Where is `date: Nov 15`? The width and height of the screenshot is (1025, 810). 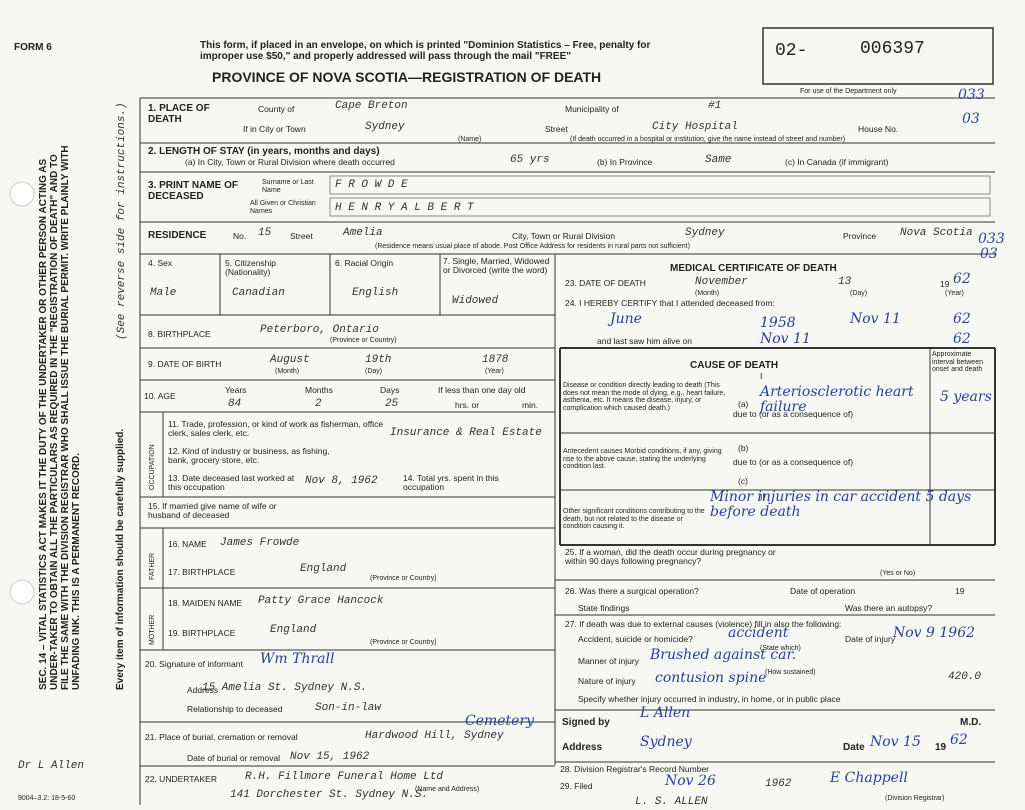 date: Nov 15 is located at coordinates (895, 742).